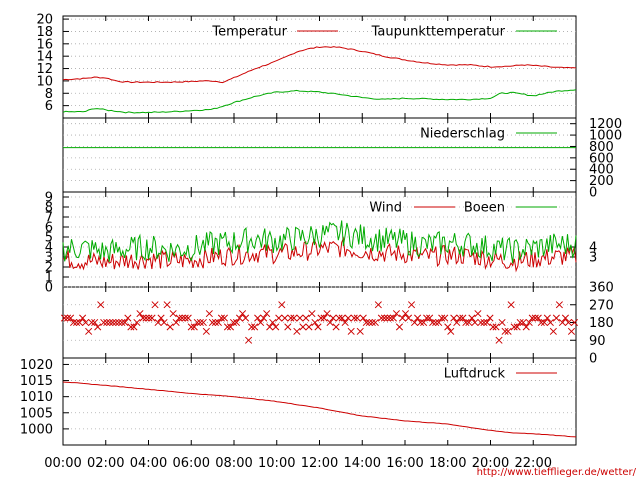 This screenshot has width=640, height=480. What do you see at coordinates (44, 20) in the screenshot?
I see `temp-tick-label: 20` at bounding box center [44, 20].